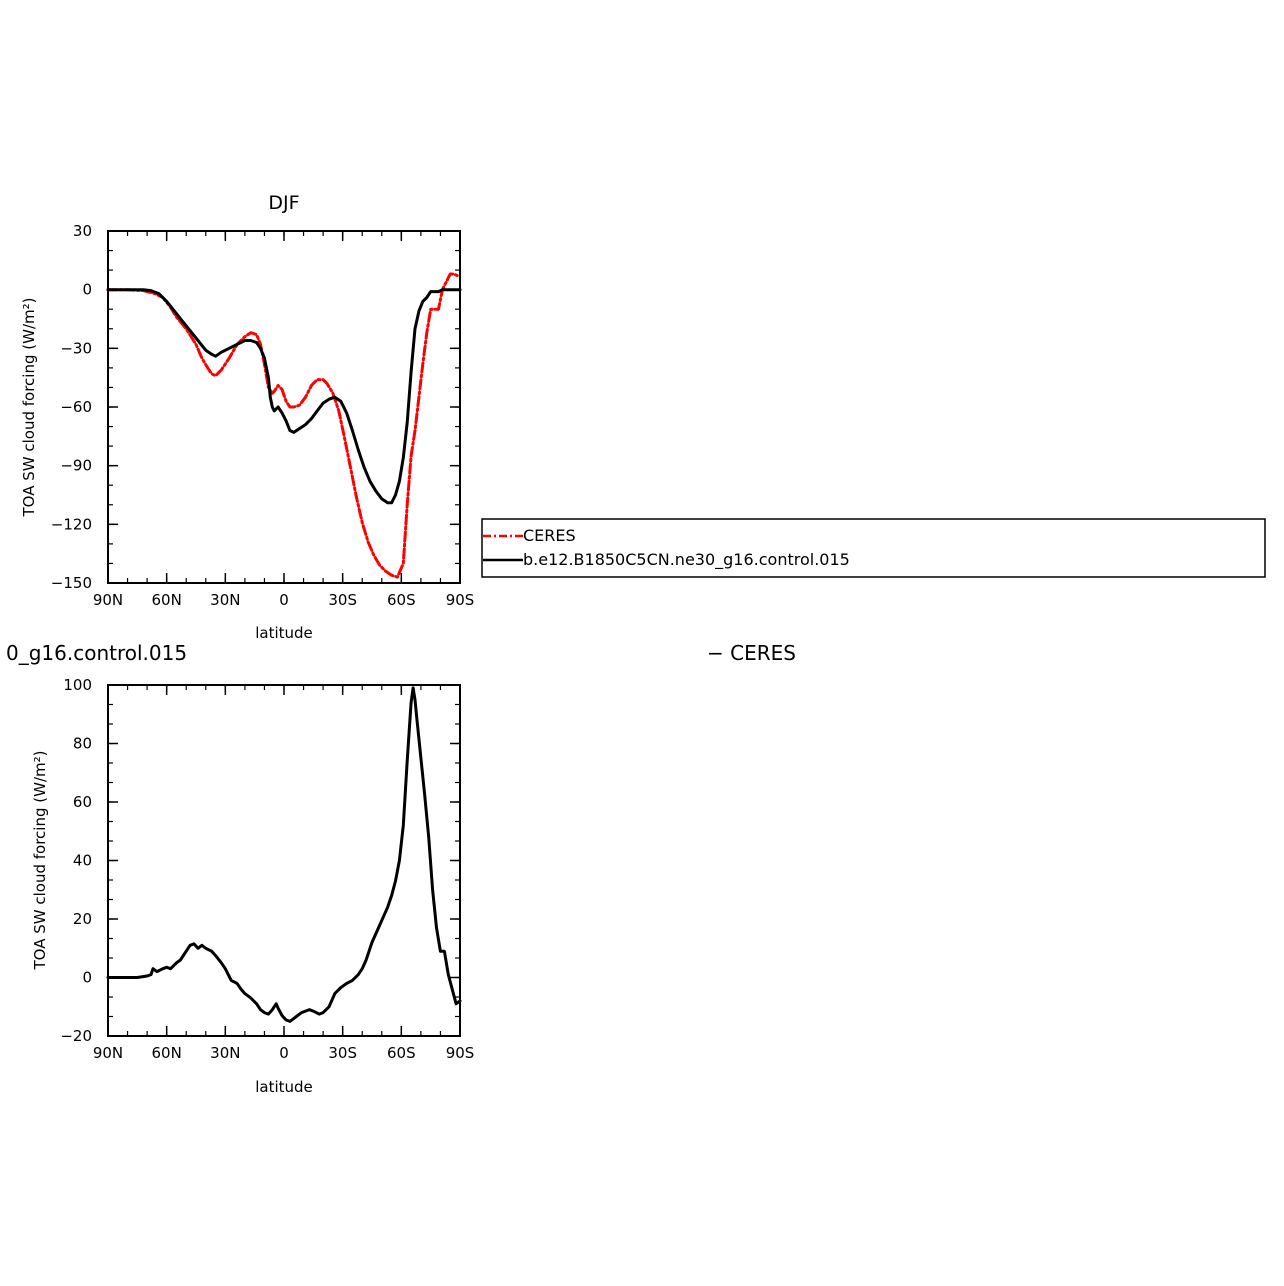 This screenshot has width=1284, height=1286. I want to click on top-y-tick-labels: 30 0 −30 −60 −90 −120 −150, so click(71, 407).